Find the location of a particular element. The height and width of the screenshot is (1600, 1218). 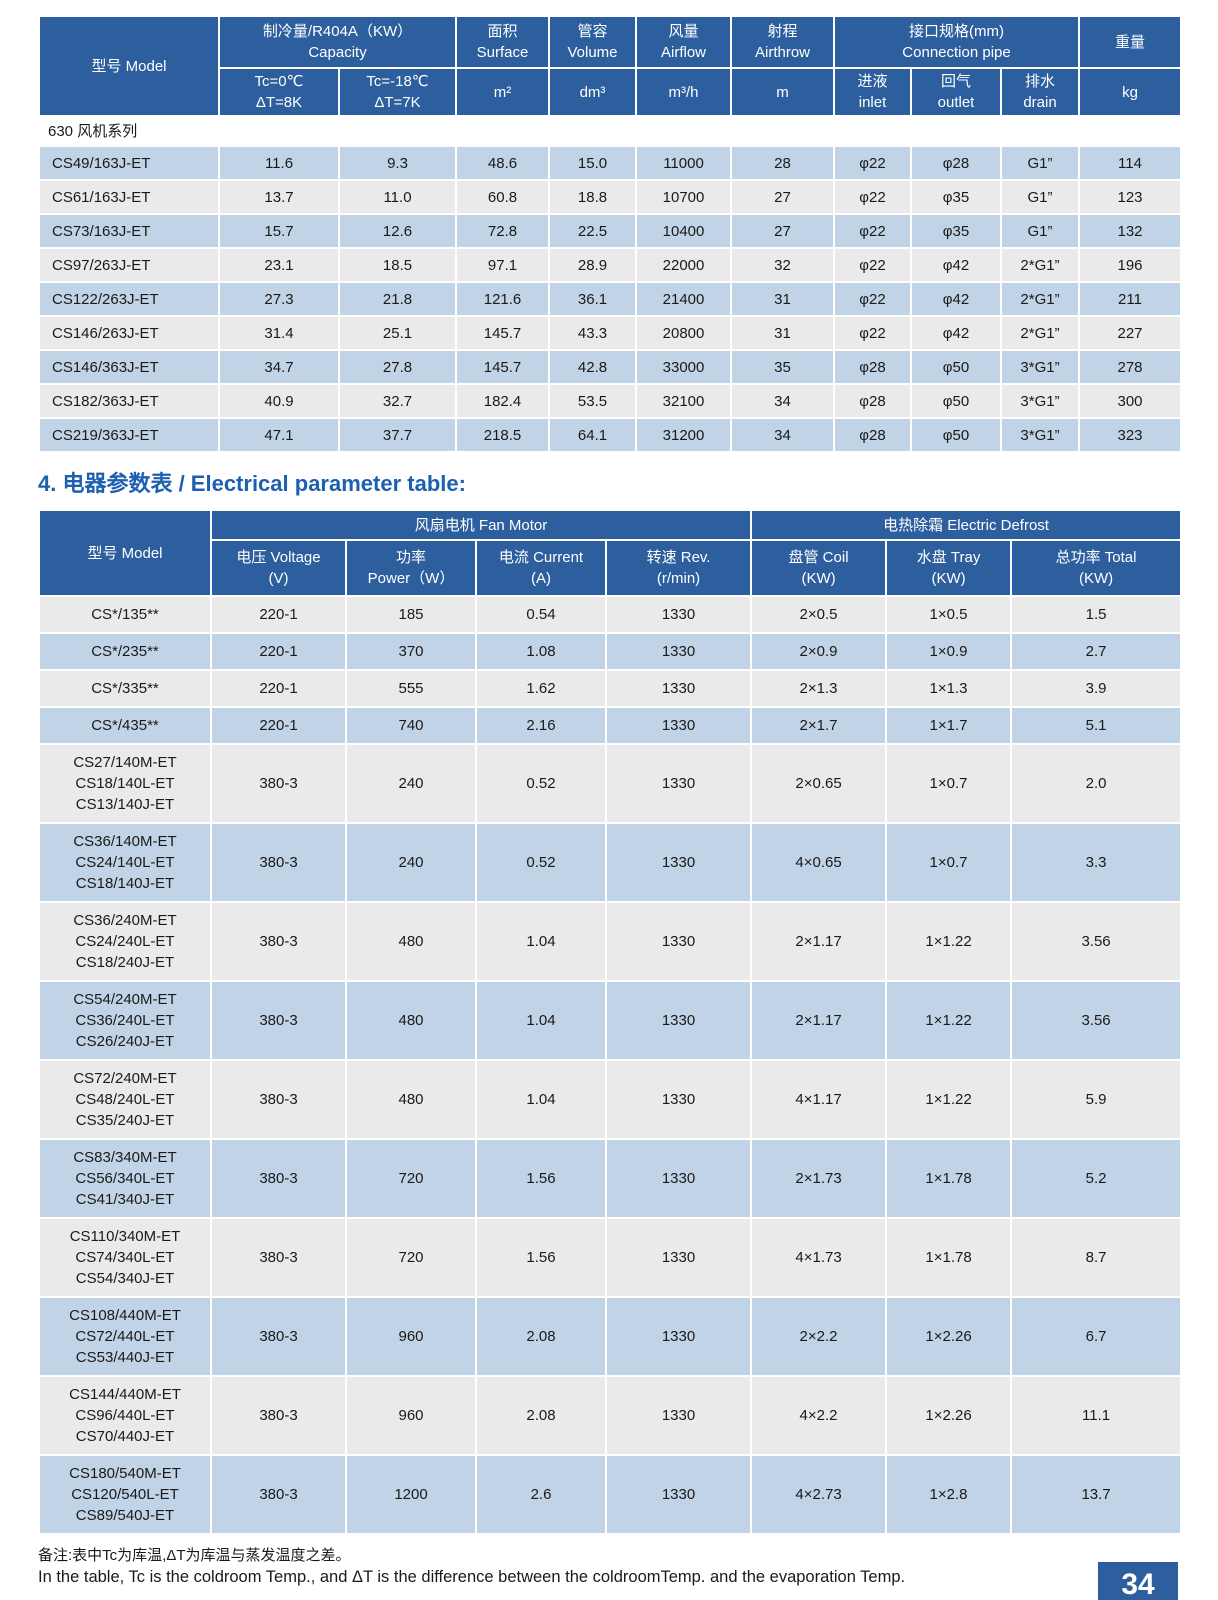

value-cell: 11.0 is located at coordinates (397, 197).